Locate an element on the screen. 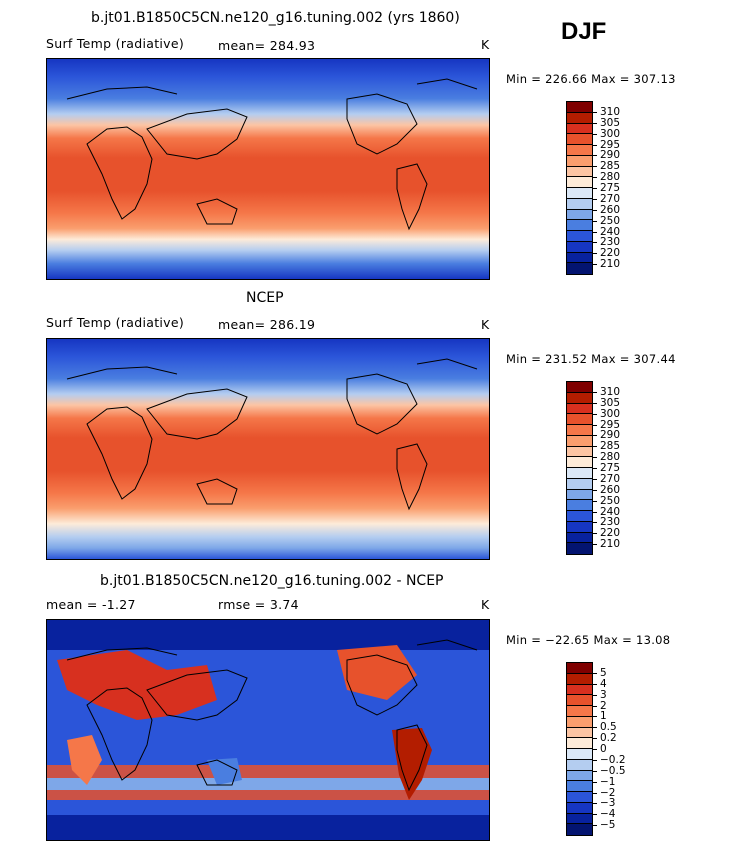  panel-2-unit: K is located at coordinates (485, 324).